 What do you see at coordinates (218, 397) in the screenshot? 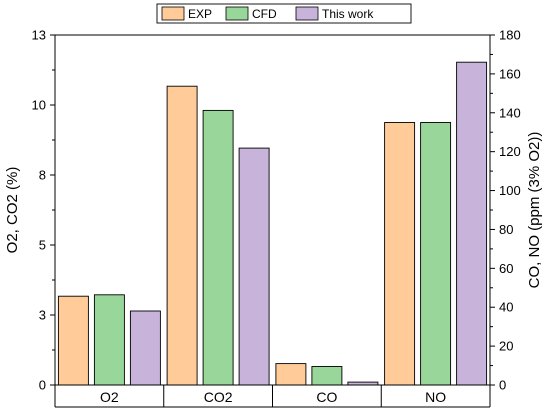
I see `category-label-co2: CO2` at bounding box center [218, 397].